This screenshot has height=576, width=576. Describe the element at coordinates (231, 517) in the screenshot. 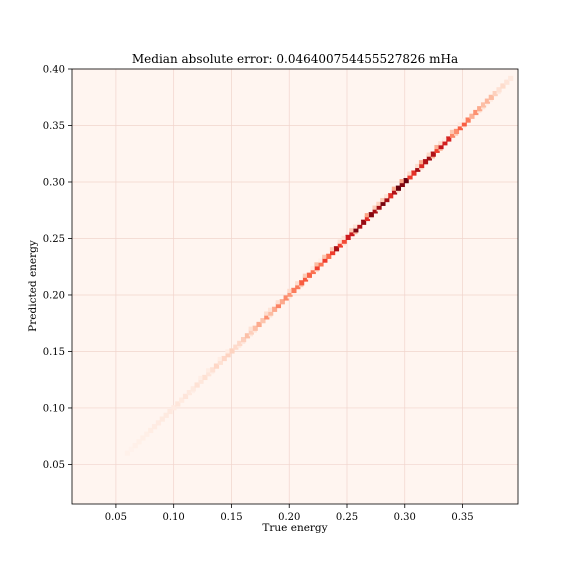

I see `x-tick-label: 0.15` at that location.